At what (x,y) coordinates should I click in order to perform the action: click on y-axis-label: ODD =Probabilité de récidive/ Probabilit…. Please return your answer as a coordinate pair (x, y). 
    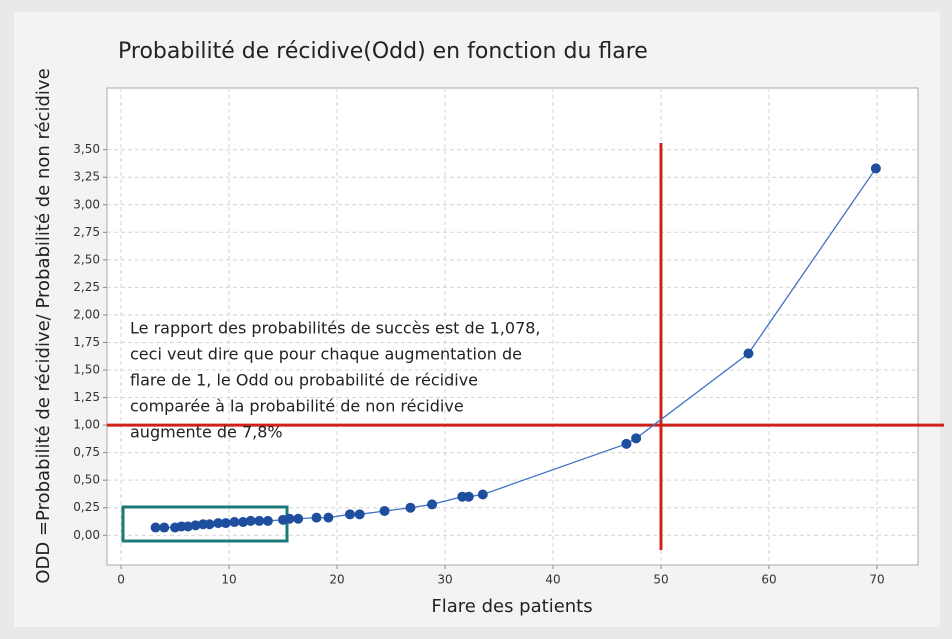
    Looking at the image, I should click on (43, 325).